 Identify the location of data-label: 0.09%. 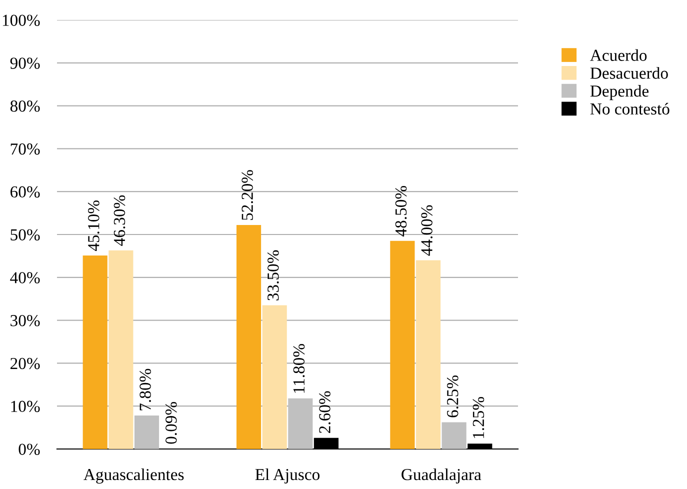
(171, 423).